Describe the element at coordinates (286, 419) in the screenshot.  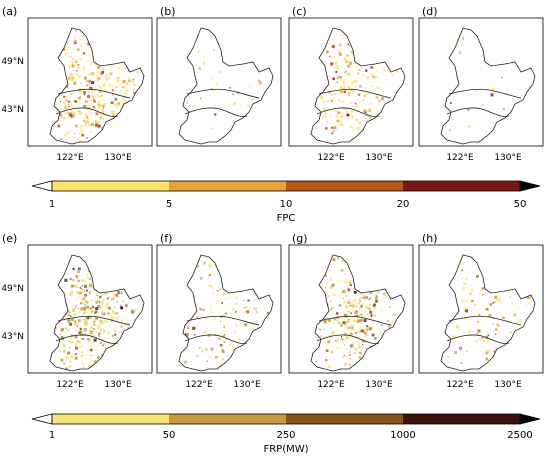
I see `colorbar-segments` at that location.